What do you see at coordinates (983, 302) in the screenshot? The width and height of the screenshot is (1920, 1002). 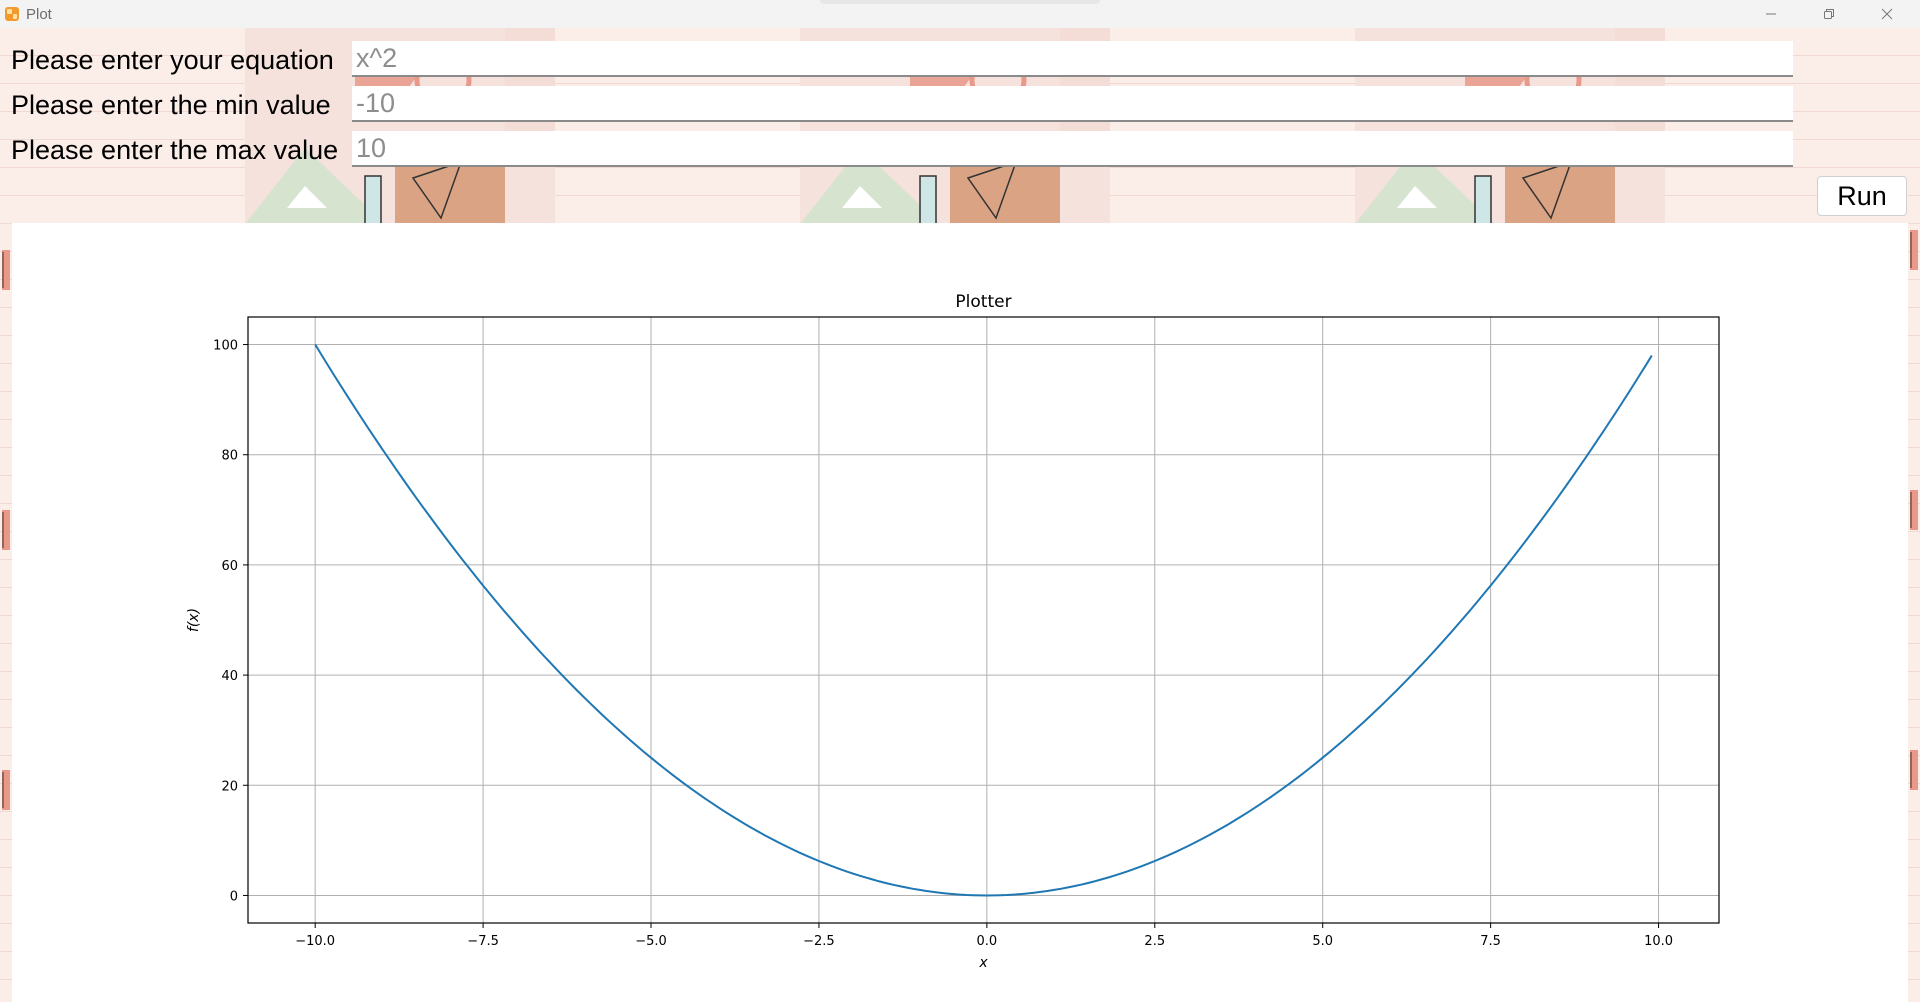 I see `chart-title: Plotter` at bounding box center [983, 302].